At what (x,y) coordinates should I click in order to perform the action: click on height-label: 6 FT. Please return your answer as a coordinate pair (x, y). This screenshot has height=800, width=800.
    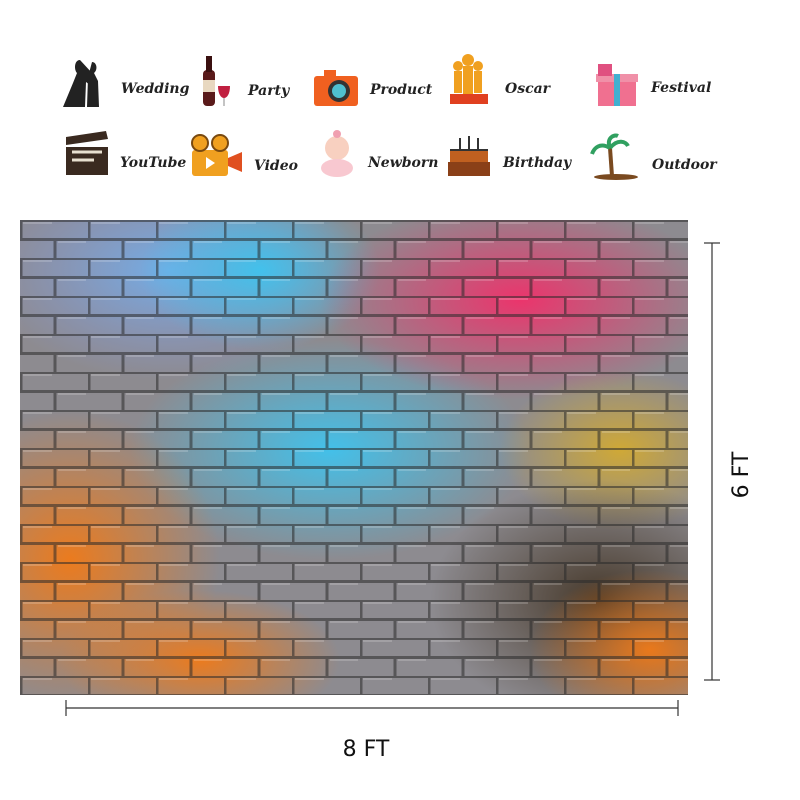
    Looking at the image, I should click on (741, 474).